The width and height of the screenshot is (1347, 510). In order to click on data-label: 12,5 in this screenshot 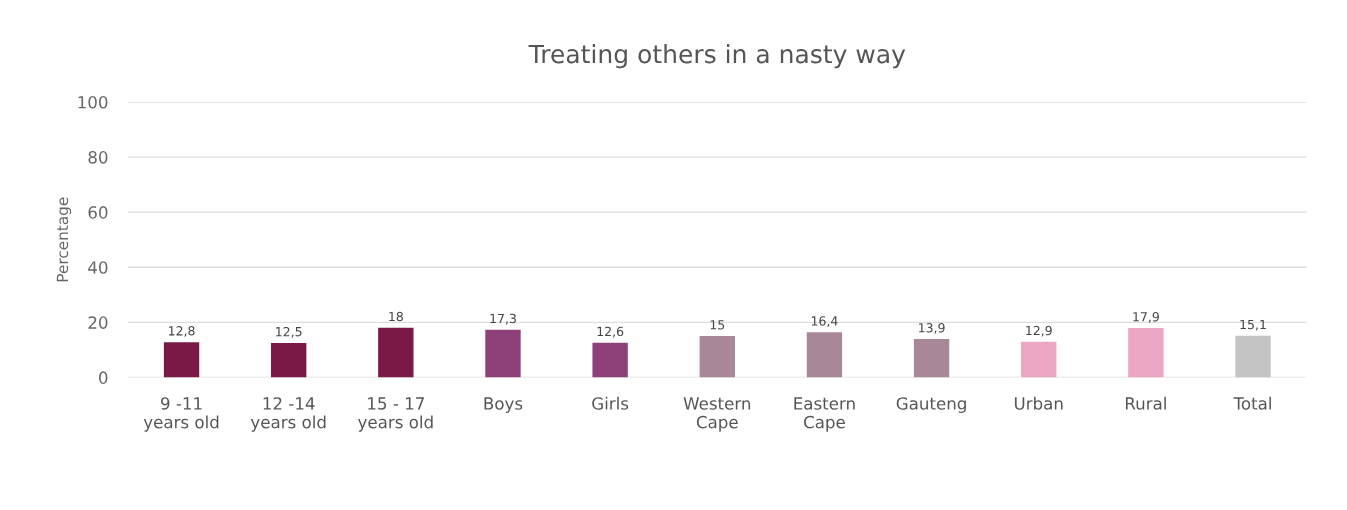, I will do `click(289, 332)`.